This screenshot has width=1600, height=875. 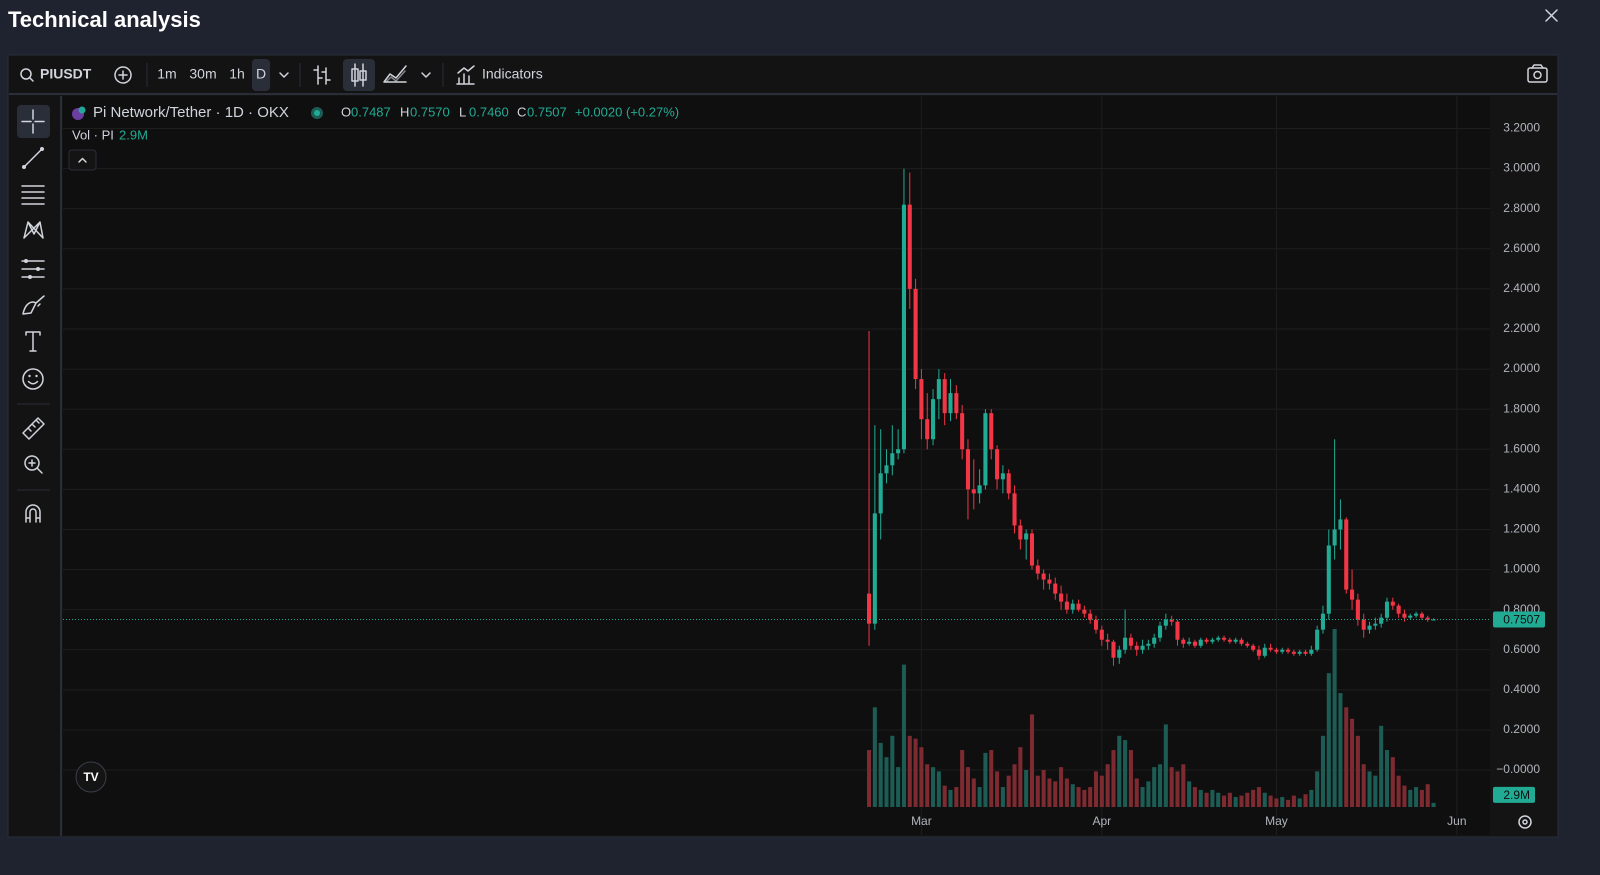 What do you see at coordinates (404, 111) in the screenshot?
I see `ohlc-key: H` at bounding box center [404, 111].